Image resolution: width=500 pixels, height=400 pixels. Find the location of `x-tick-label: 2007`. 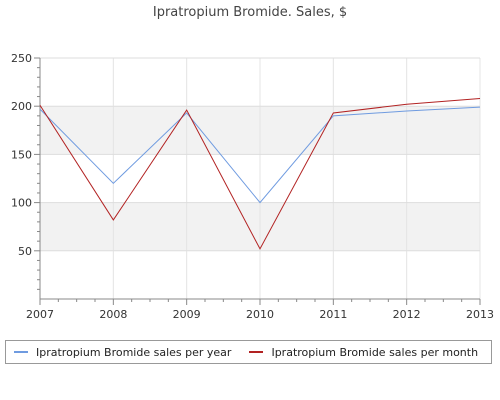

x-tick-label: 2007 is located at coordinates (40, 314).